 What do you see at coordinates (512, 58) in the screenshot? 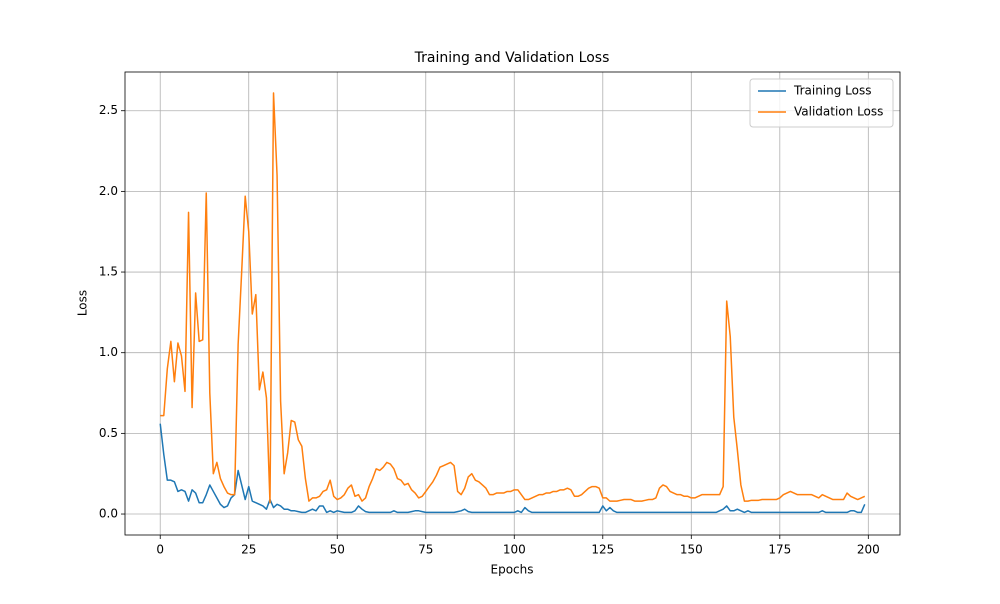
I see `chart-title: Training and Validation Loss` at bounding box center [512, 58].